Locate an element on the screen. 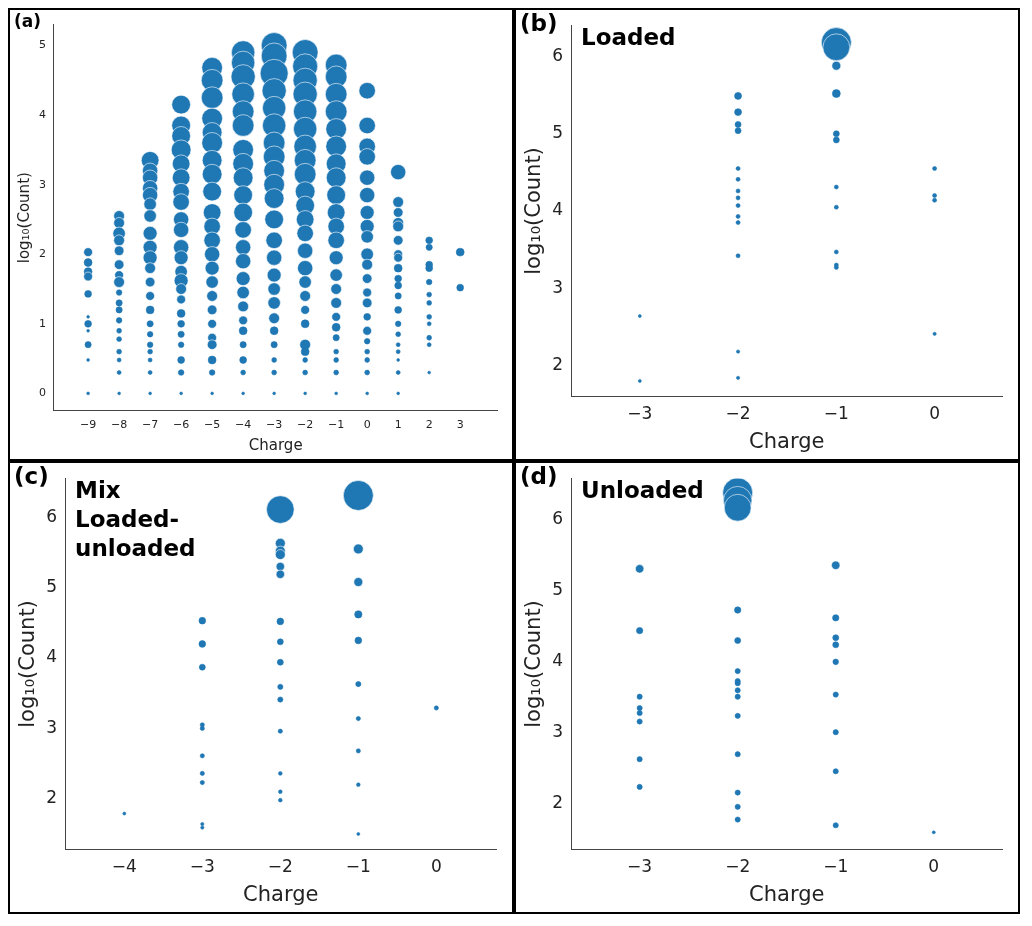 This screenshot has width=1032, height=926. x-tick-label: 2 is located at coordinates (429, 425).